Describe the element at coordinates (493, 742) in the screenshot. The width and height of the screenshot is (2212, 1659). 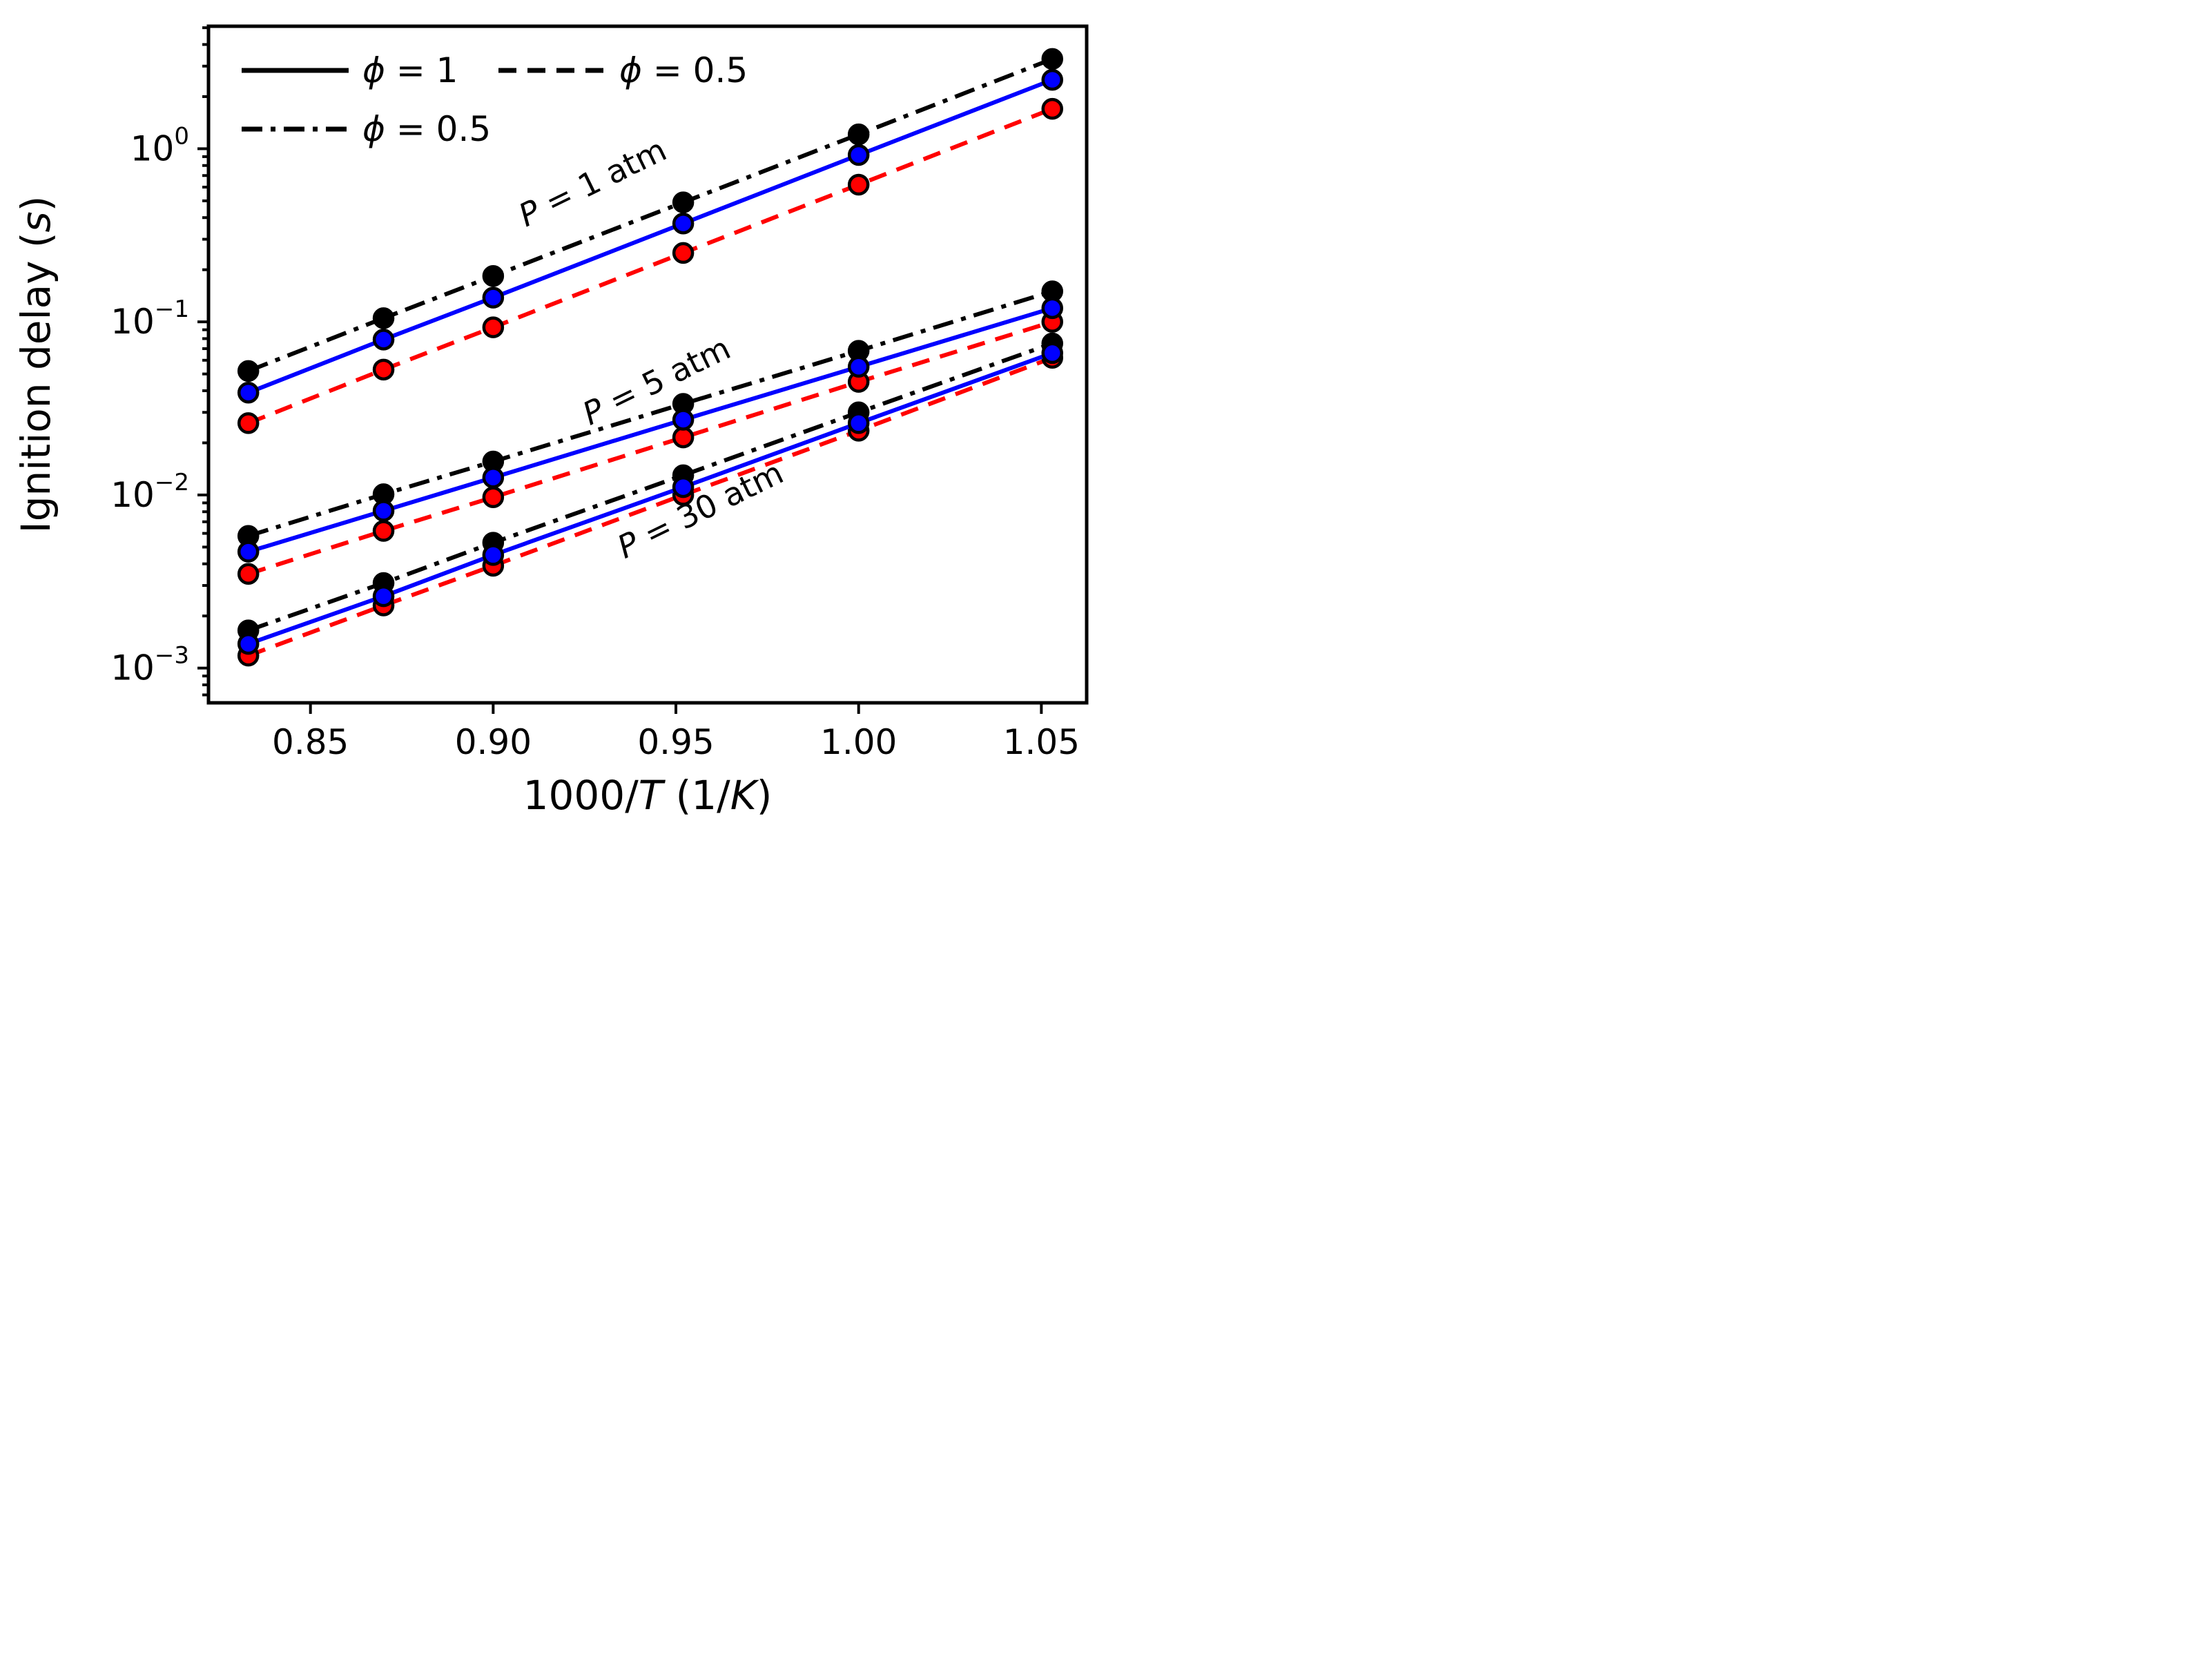
I see `x-tick-label: 0.90` at that location.